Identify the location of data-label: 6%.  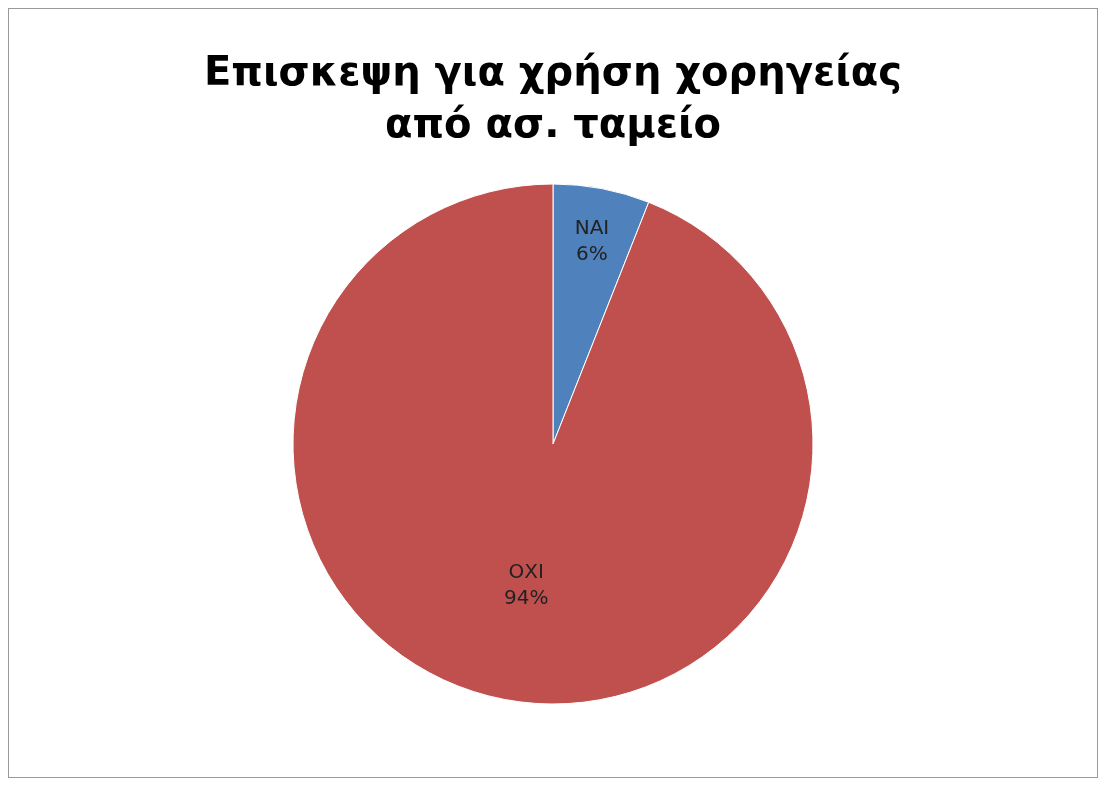
(592, 252).